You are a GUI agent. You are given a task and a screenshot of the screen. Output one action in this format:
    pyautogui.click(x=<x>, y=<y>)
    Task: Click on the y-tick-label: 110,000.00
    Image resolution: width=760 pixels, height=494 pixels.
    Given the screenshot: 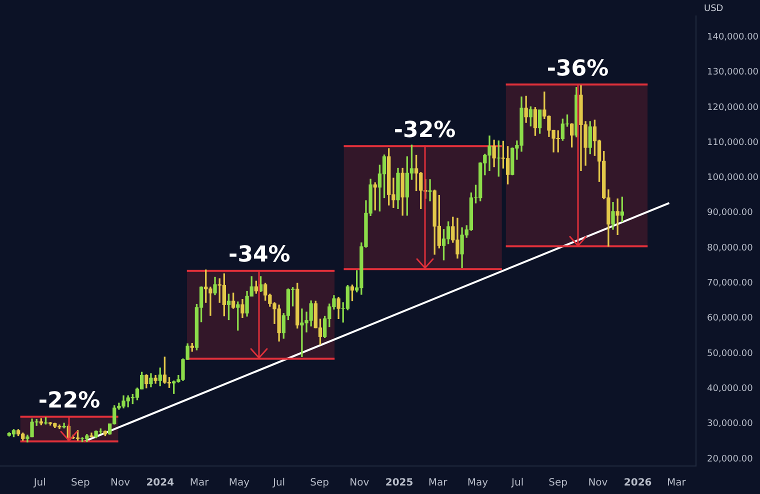 What is the action you would take?
    pyautogui.click(x=733, y=143)
    